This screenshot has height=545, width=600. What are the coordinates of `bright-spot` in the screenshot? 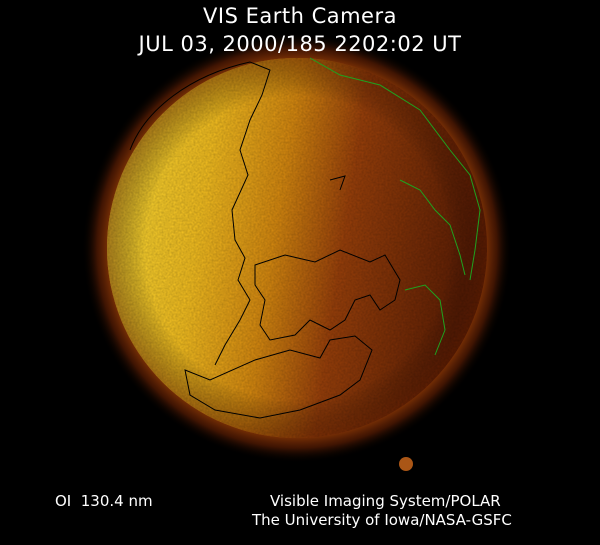 It's located at (406, 464).